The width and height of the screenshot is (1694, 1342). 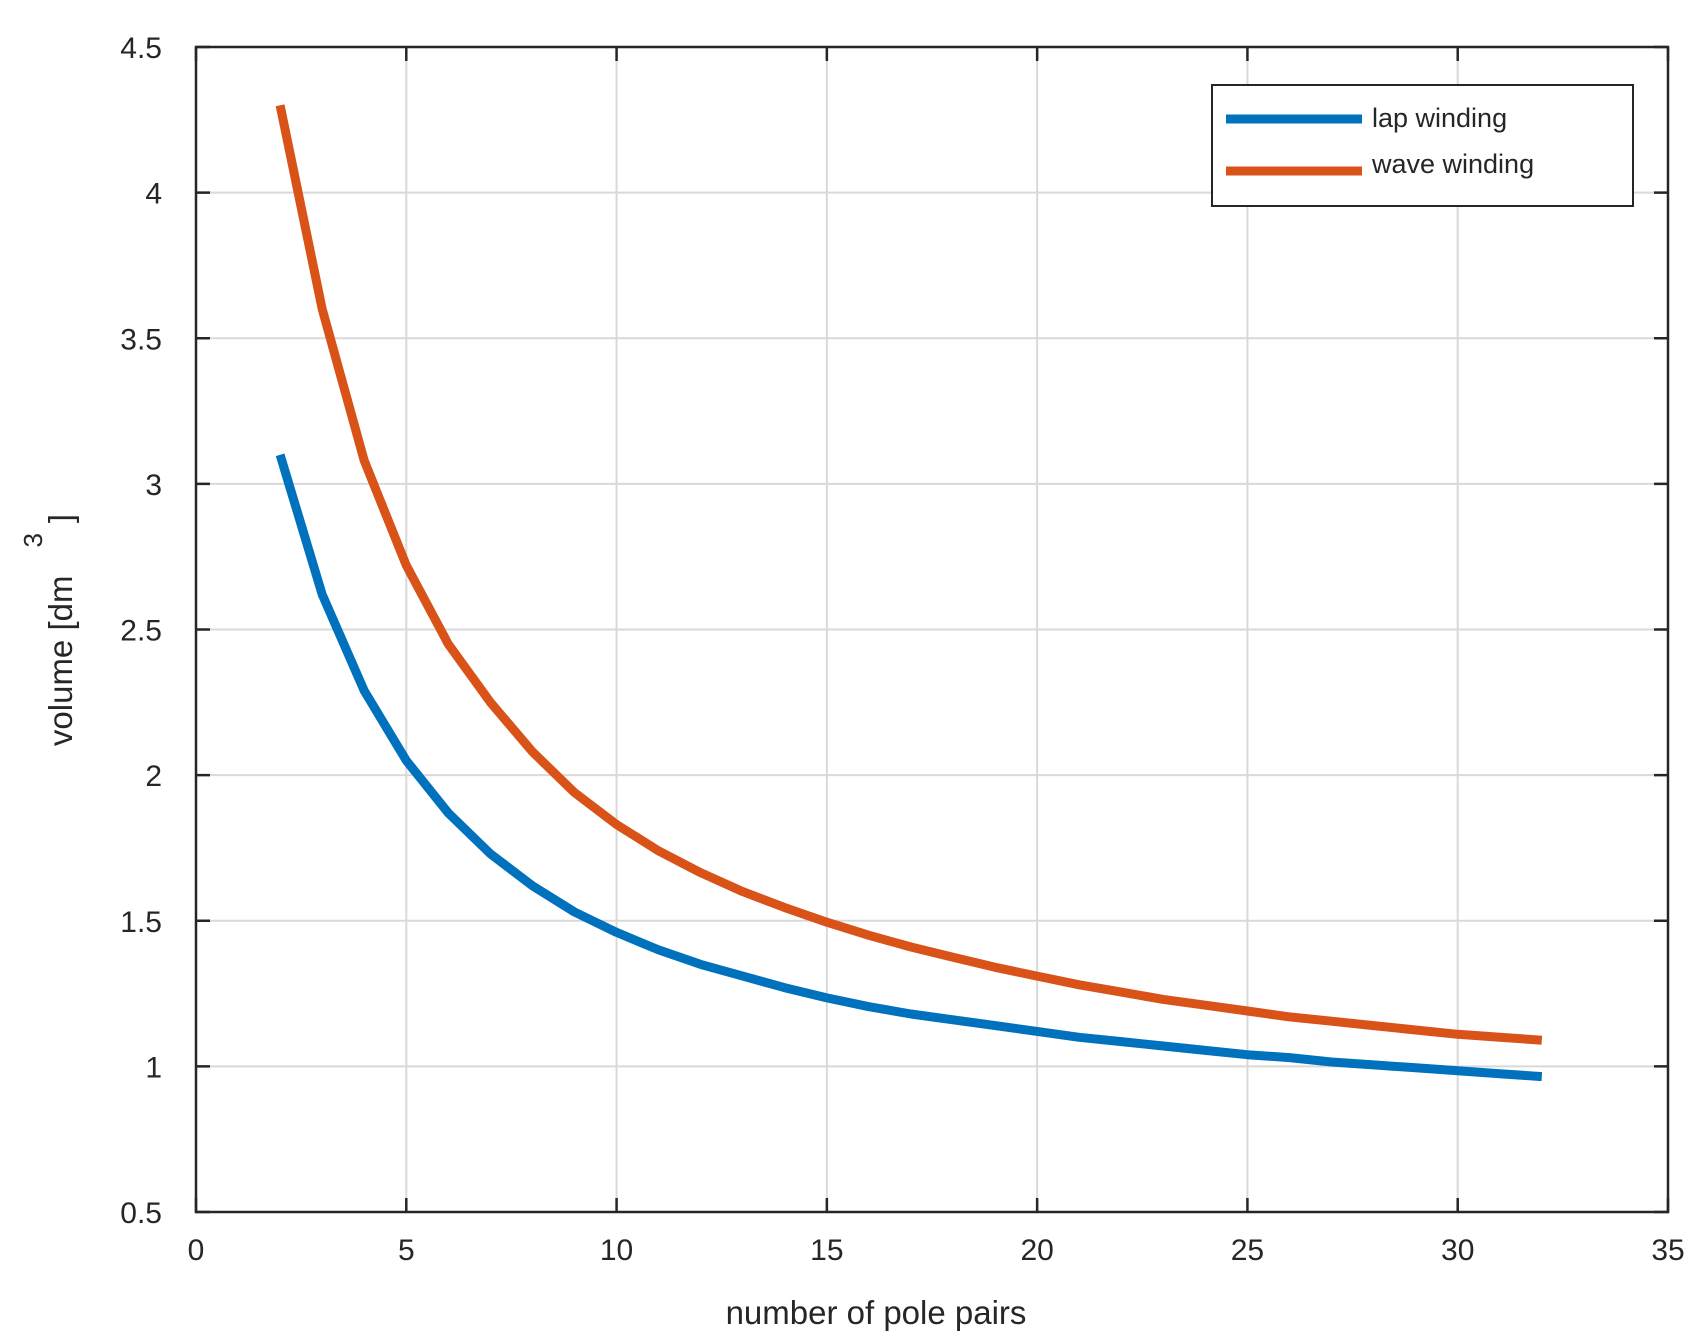 What do you see at coordinates (153, 194) in the screenshot?
I see `y-tick-label: 4` at bounding box center [153, 194].